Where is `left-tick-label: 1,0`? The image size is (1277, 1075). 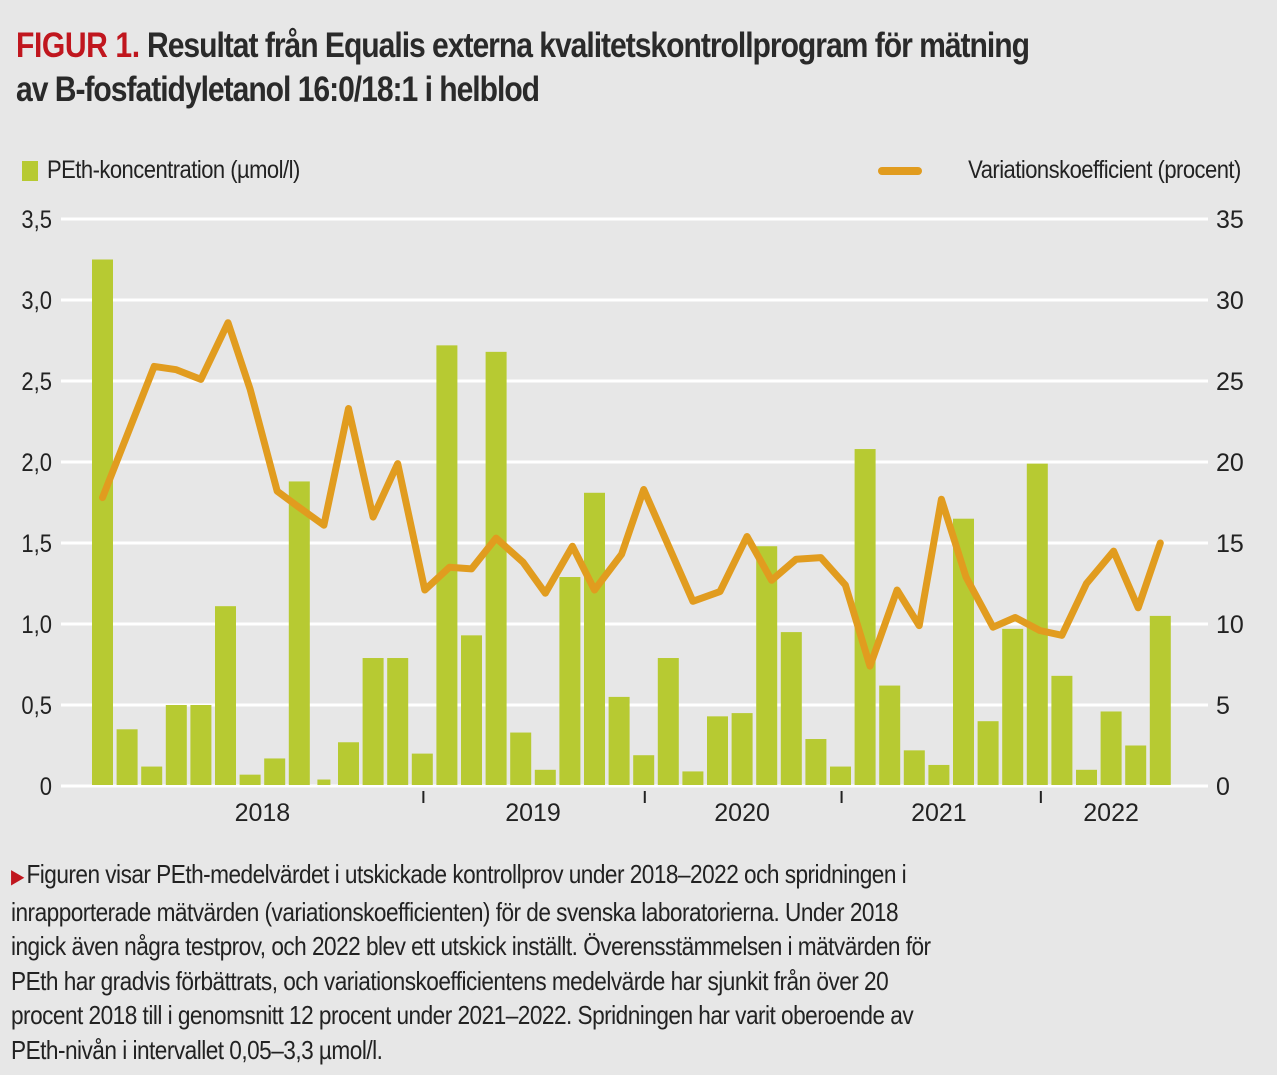 left-tick-label: 1,0 is located at coordinates (36, 625).